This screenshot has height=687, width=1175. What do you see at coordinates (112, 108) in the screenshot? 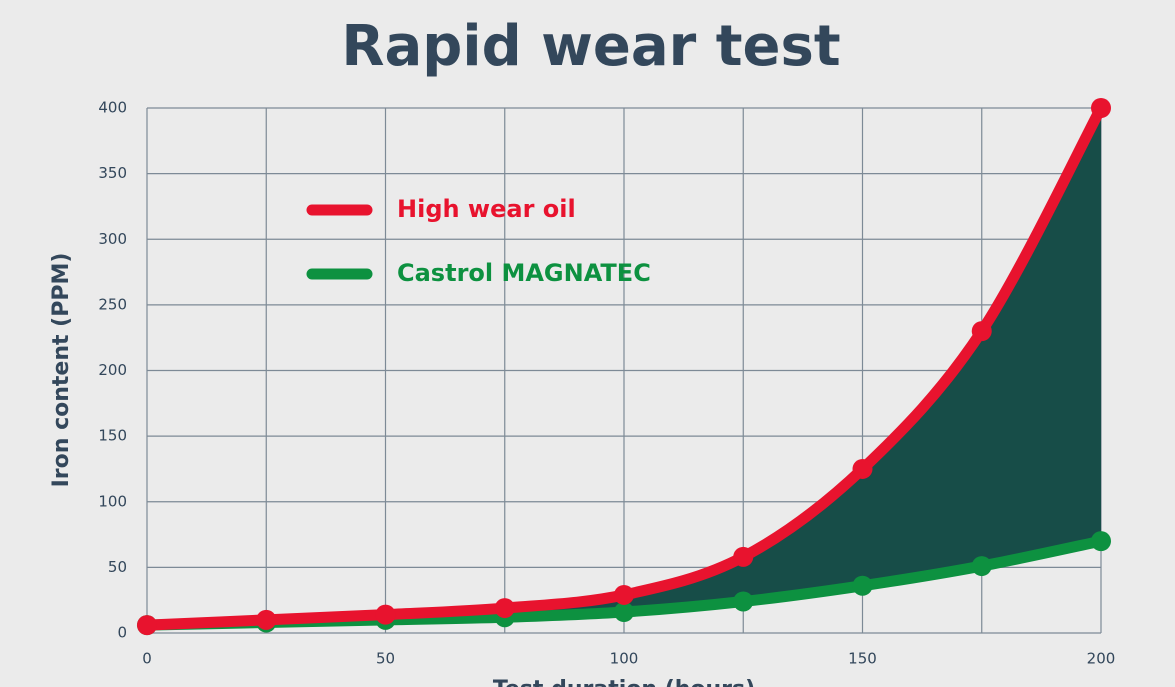
I see `y-tick-label: 400` at bounding box center [112, 108].